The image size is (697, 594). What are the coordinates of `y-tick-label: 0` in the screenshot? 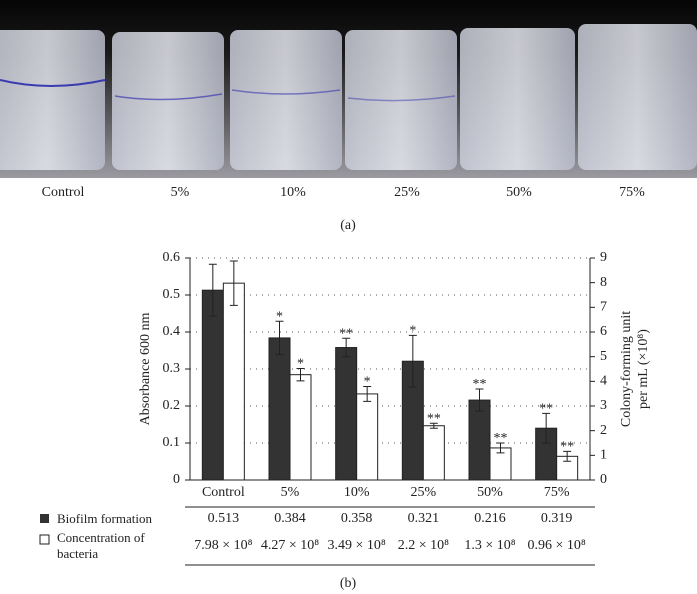 It's located at (176, 479).